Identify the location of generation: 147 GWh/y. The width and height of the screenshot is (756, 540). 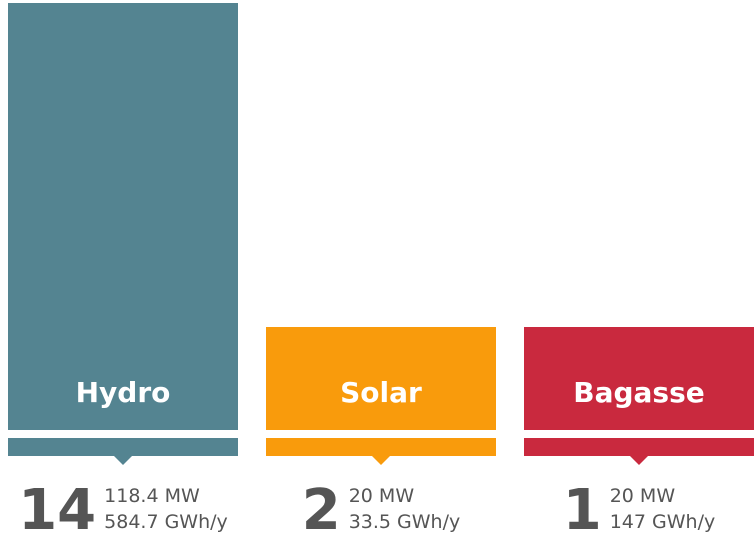
(663, 522).